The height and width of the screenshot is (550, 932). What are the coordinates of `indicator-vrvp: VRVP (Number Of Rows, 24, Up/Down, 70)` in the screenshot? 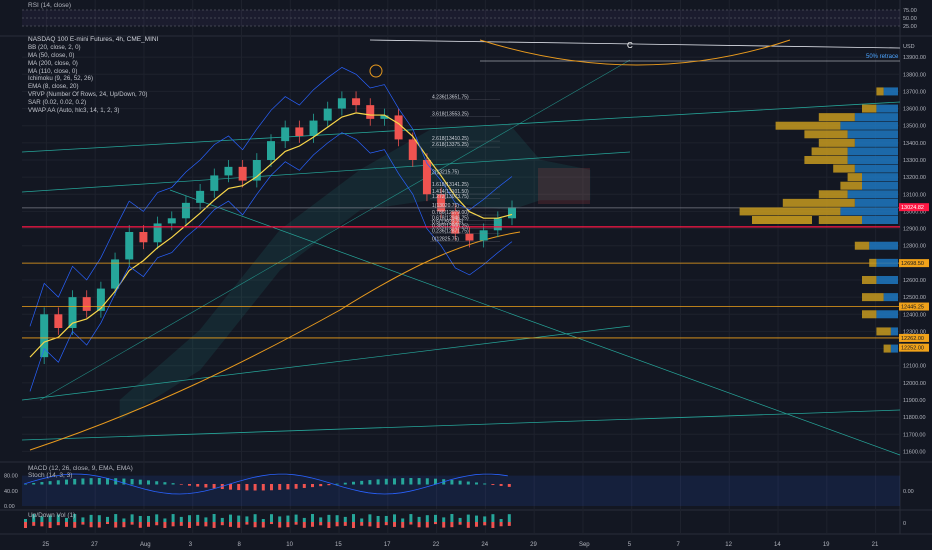 It's located at (88, 95).